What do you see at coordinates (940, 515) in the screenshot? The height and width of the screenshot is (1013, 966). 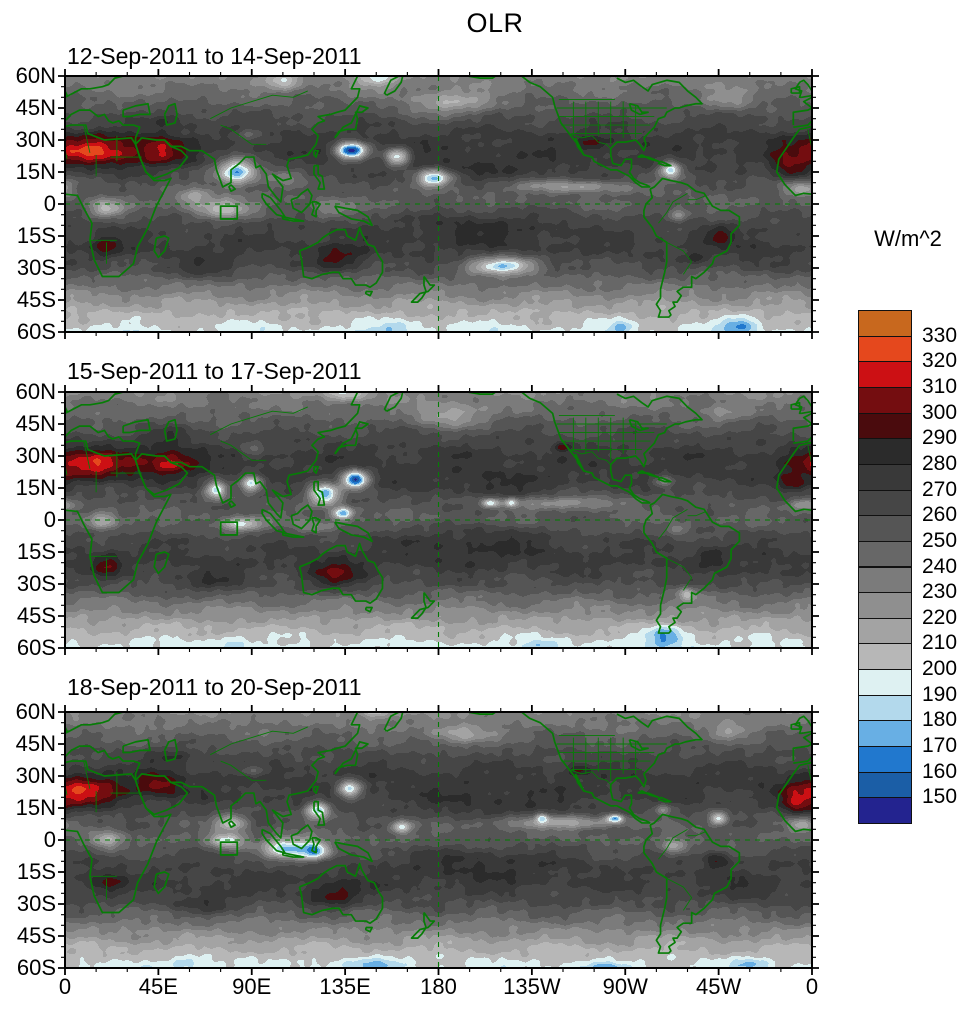 I see `colorbar-tick-label: 260` at bounding box center [940, 515].